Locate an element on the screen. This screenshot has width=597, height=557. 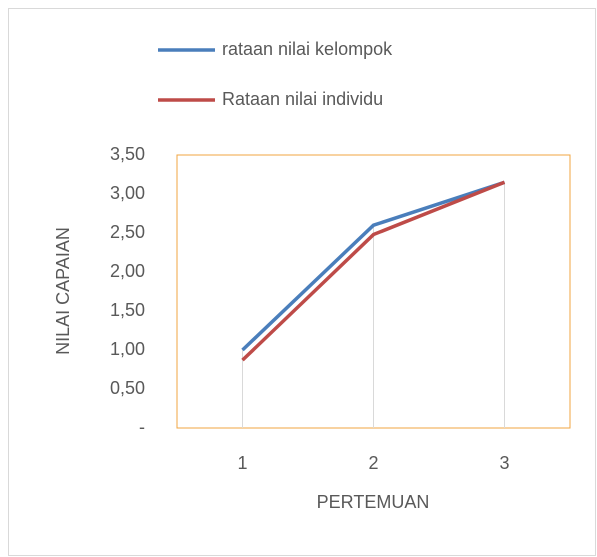
x-tick-label: 1 is located at coordinates (242, 463).